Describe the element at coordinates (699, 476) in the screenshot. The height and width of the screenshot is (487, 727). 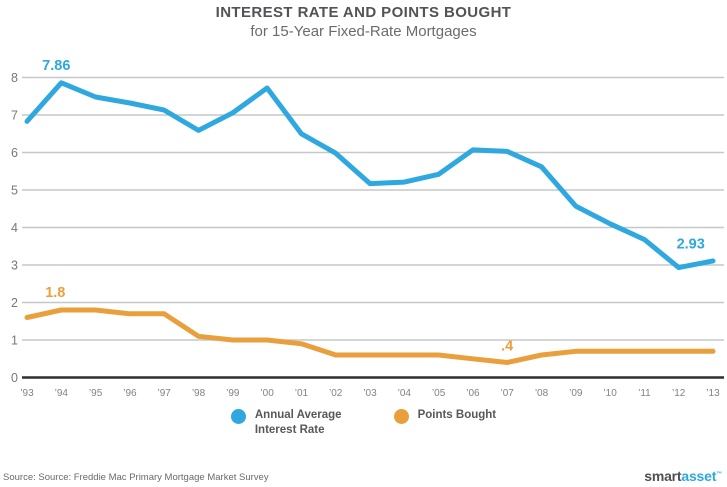
I see `logo-asset: asset` at that location.